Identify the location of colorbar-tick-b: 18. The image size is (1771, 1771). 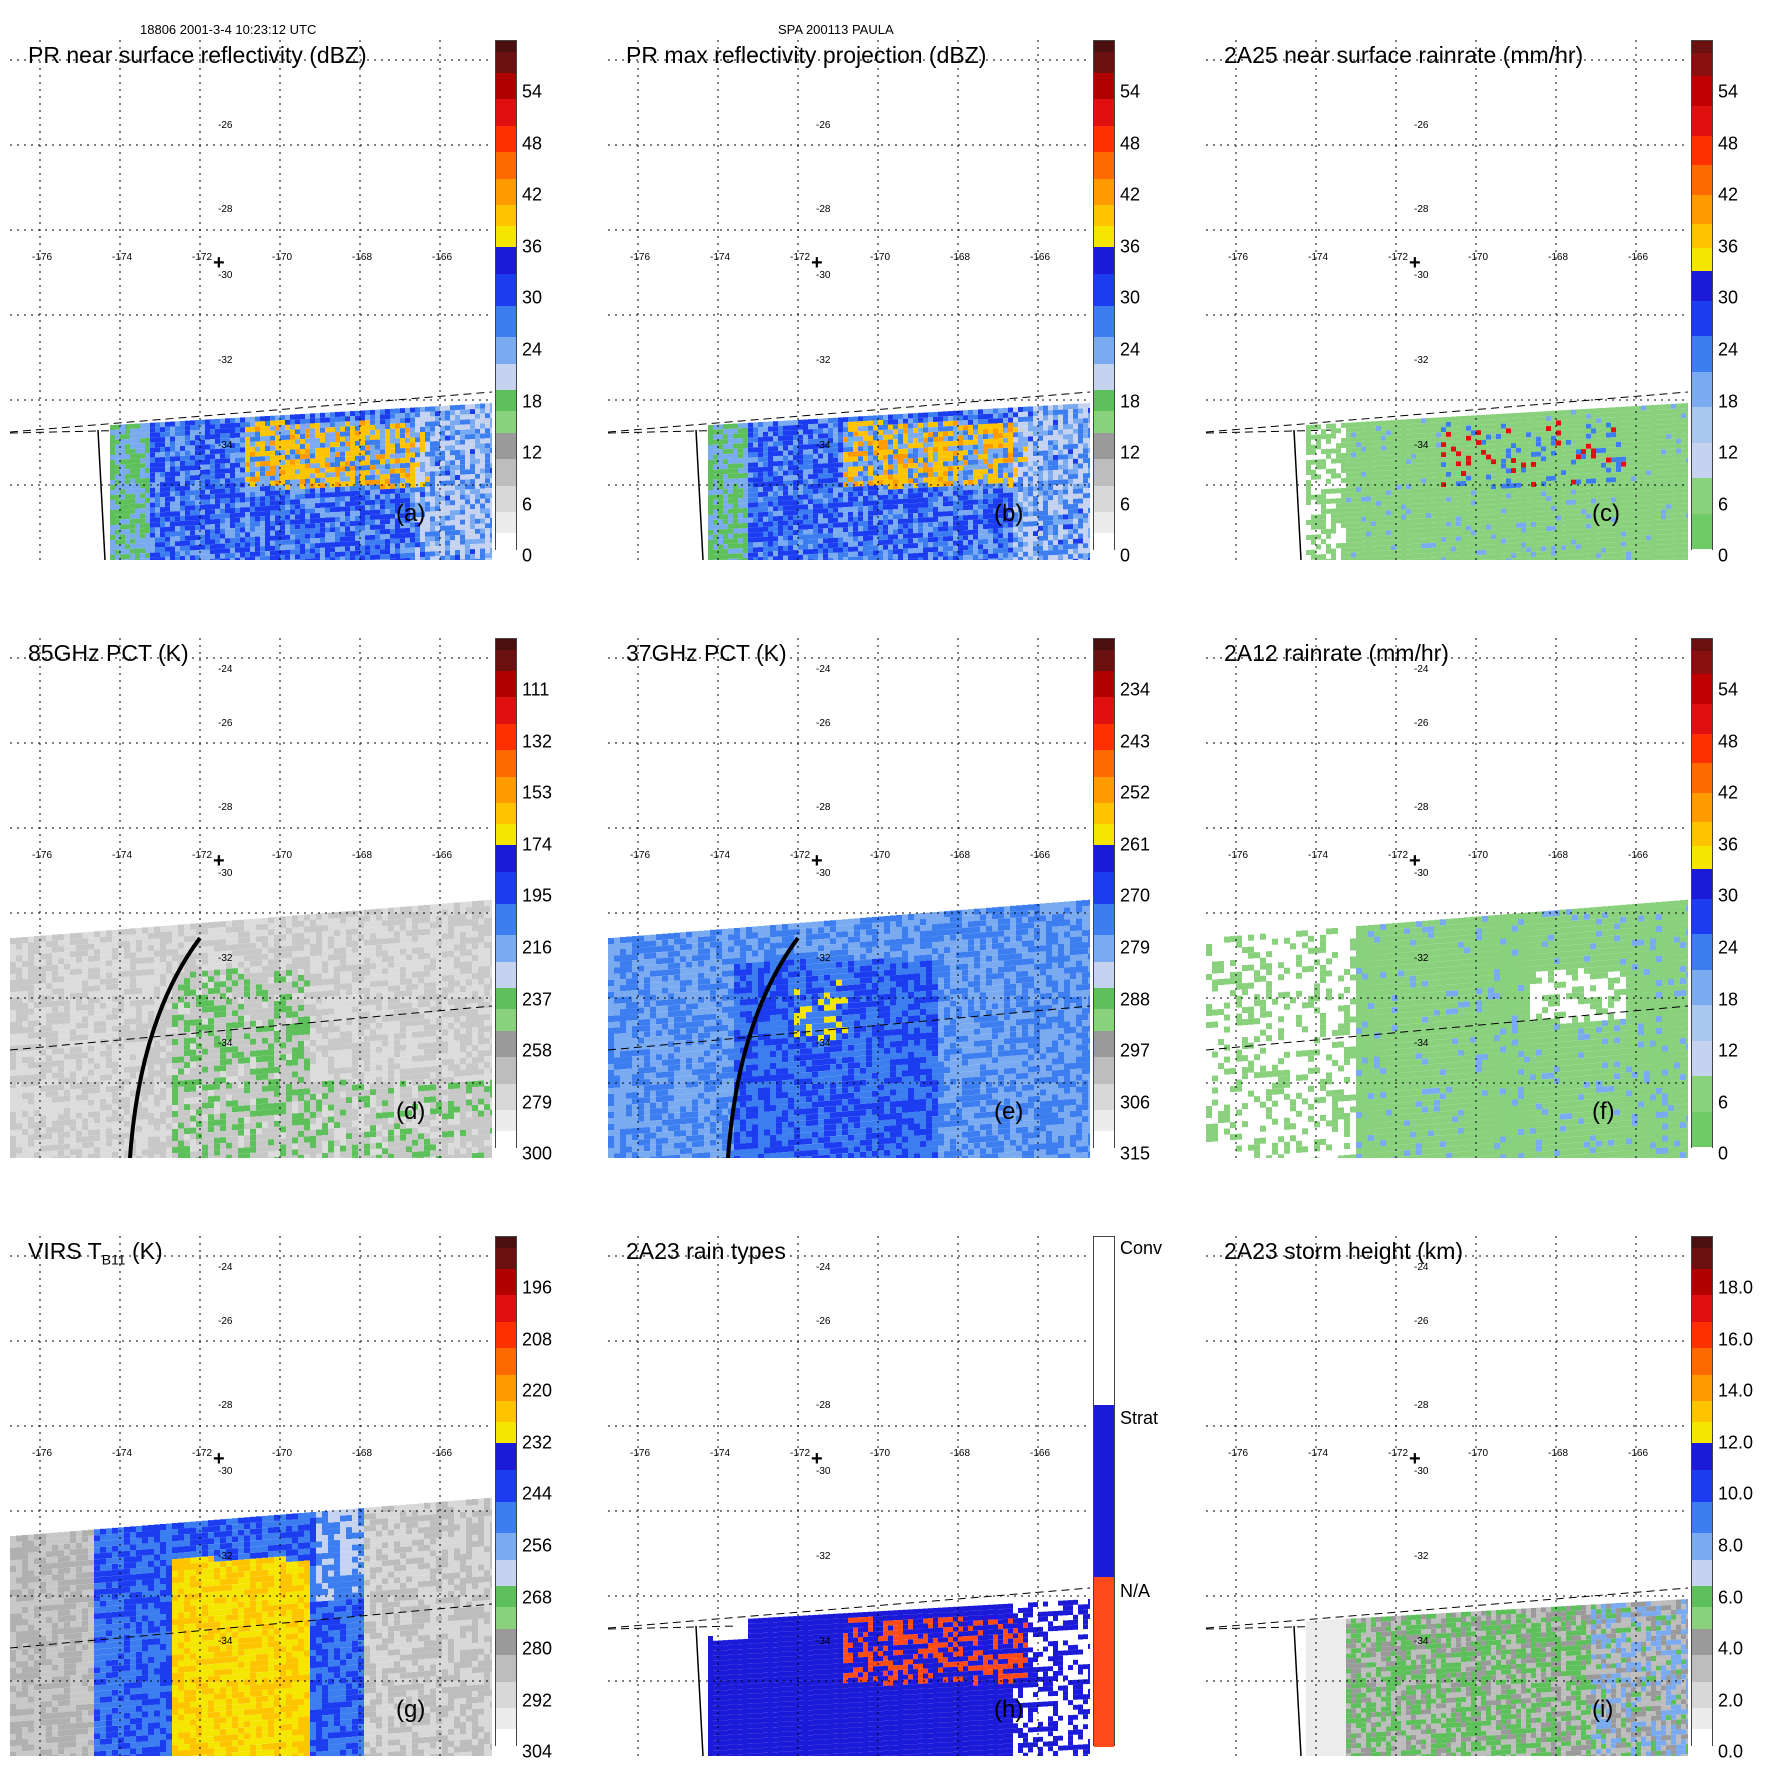
(1130, 401).